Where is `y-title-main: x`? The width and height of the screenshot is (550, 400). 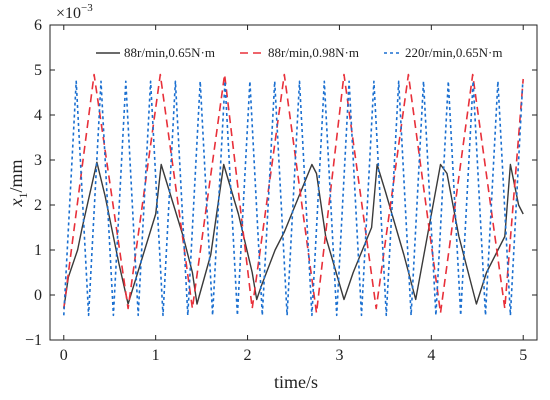
y-title-main: x is located at coordinates (16, 203).